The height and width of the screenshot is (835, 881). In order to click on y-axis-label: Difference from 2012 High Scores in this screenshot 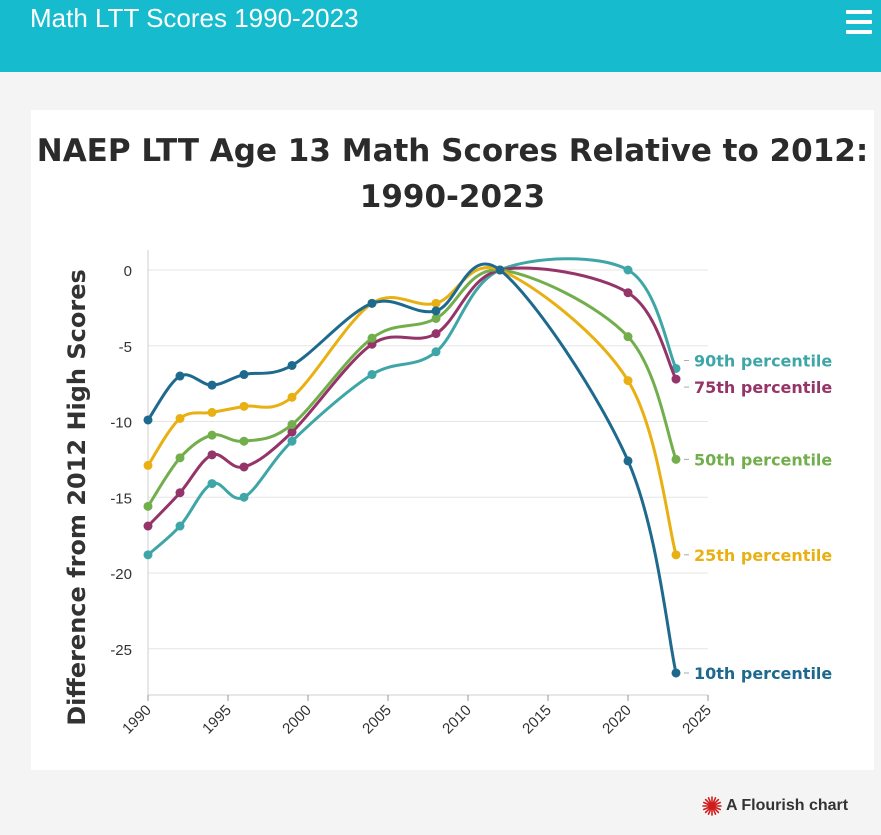, I will do `click(77, 497)`.